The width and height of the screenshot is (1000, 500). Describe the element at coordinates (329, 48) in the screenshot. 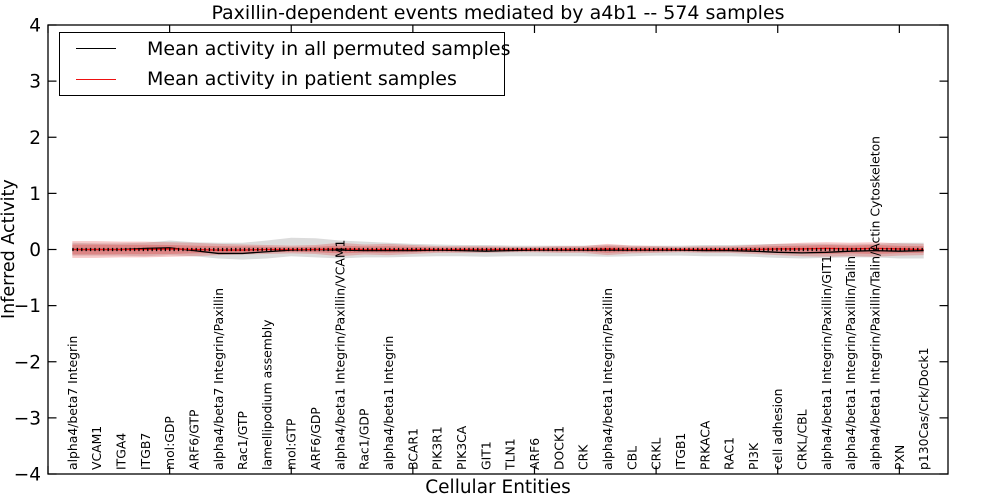

I see `legend-label-permuted: Mean activity in all permuted samples` at that location.